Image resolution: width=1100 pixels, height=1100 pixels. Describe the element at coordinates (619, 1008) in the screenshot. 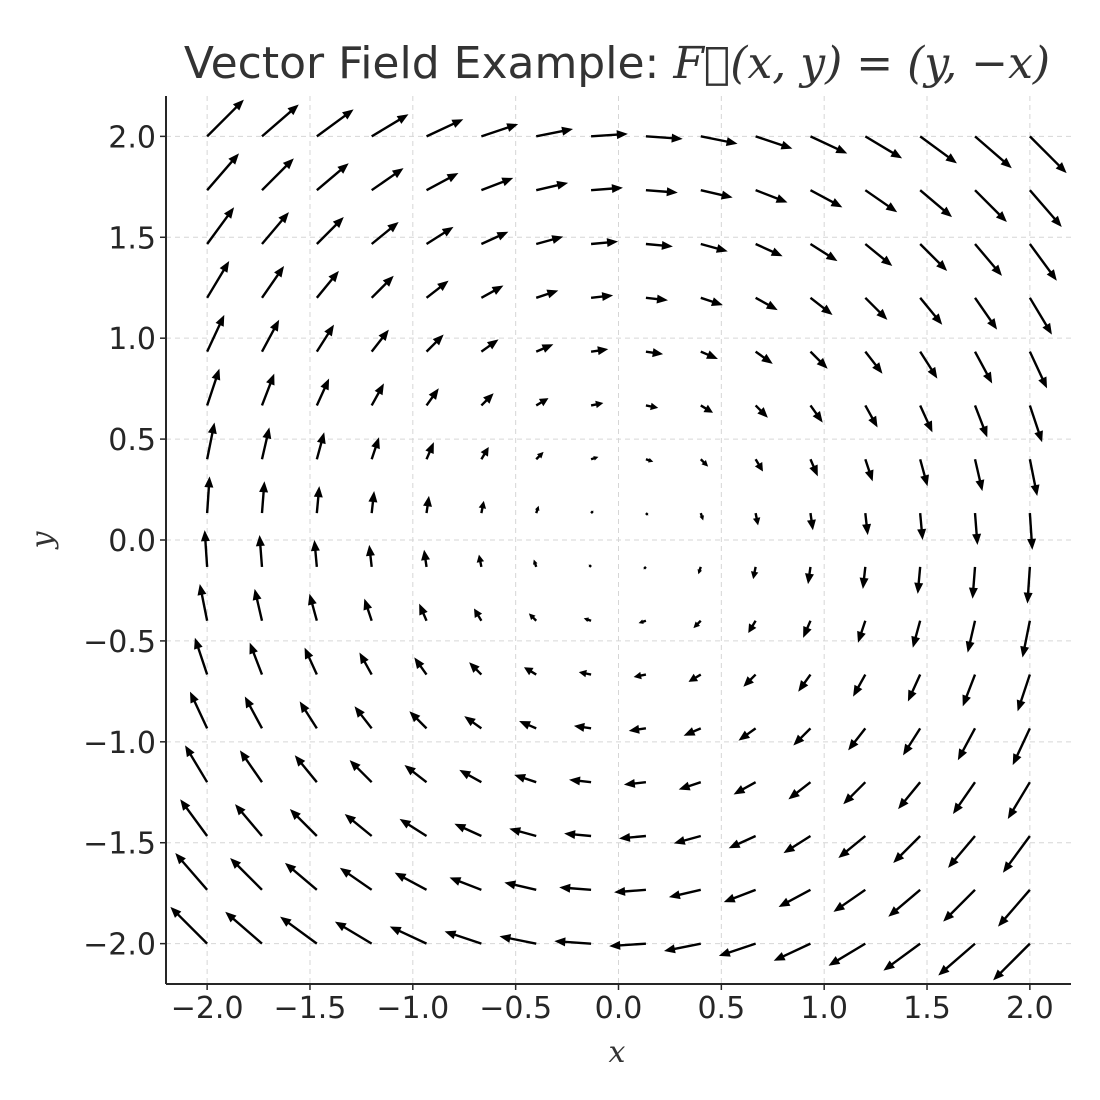

I see `x-tick-label: 0.0` at that location.